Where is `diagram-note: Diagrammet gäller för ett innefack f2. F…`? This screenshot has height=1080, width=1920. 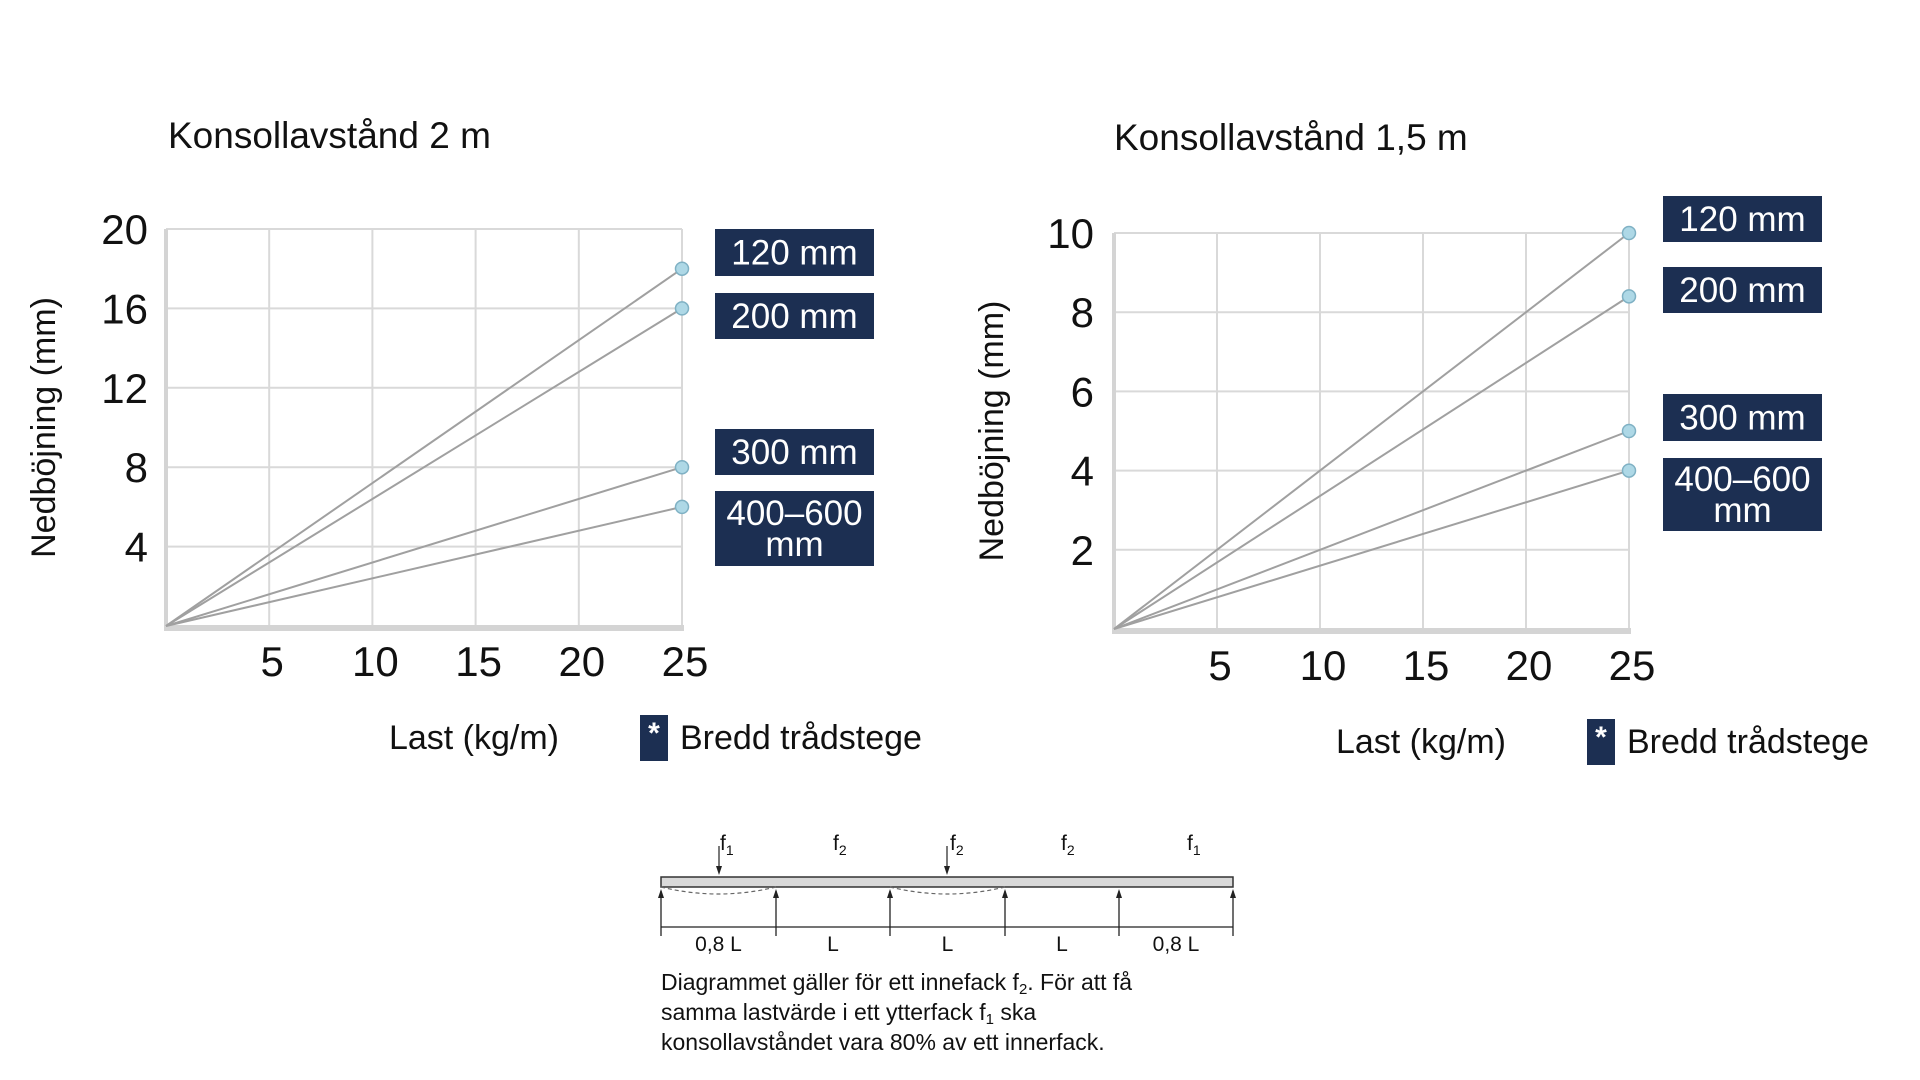 diagram-note: Diagrammet gäller för ett innefack f2. F… is located at coordinates (961, 1012).